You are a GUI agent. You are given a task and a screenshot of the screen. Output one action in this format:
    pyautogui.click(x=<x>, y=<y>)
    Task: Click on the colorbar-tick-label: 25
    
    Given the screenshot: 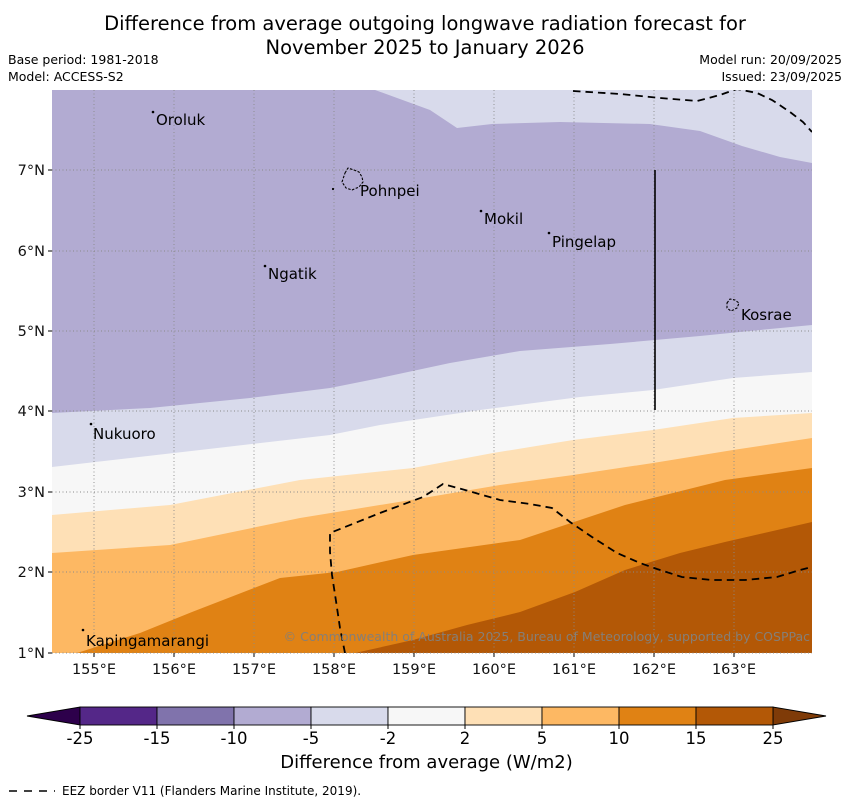 What is the action you would take?
    pyautogui.click(x=773, y=738)
    